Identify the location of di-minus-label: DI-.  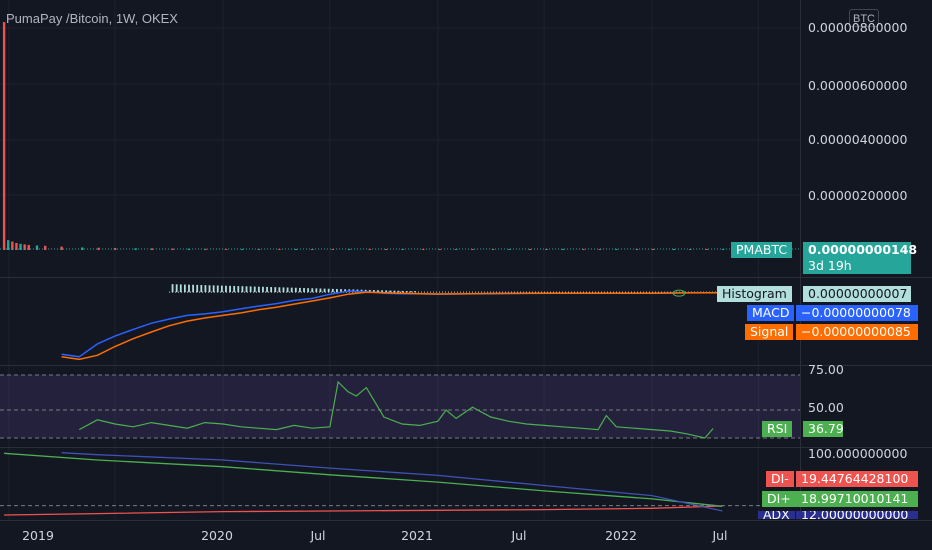
(780, 479).